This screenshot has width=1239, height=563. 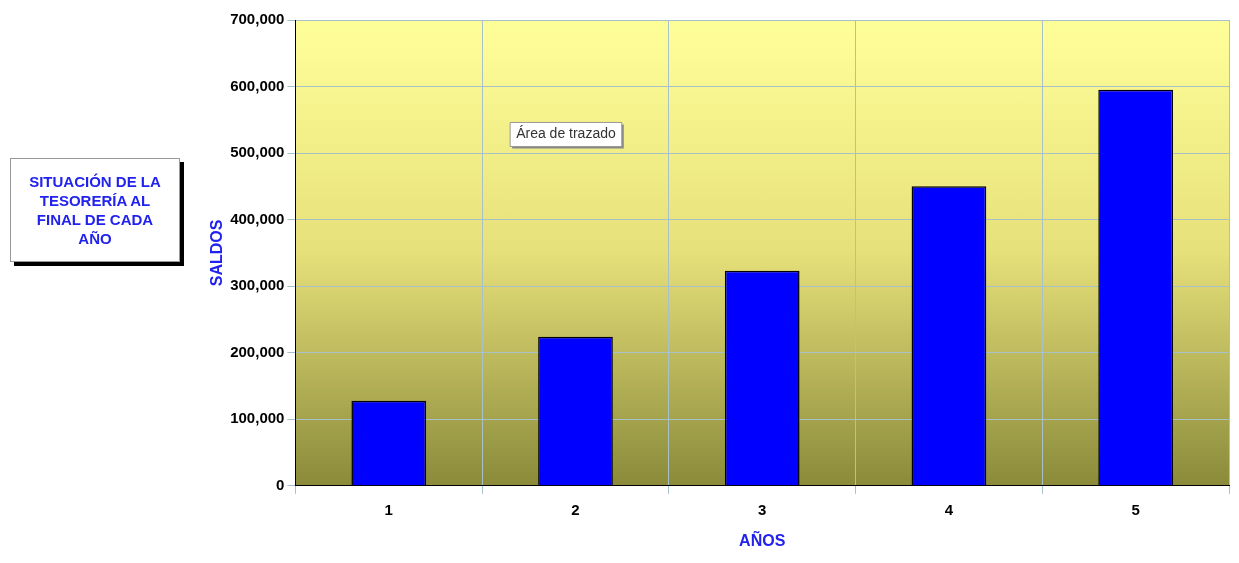 What do you see at coordinates (257, 418) in the screenshot?
I see `y-tick-label: 100,000` at bounding box center [257, 418].